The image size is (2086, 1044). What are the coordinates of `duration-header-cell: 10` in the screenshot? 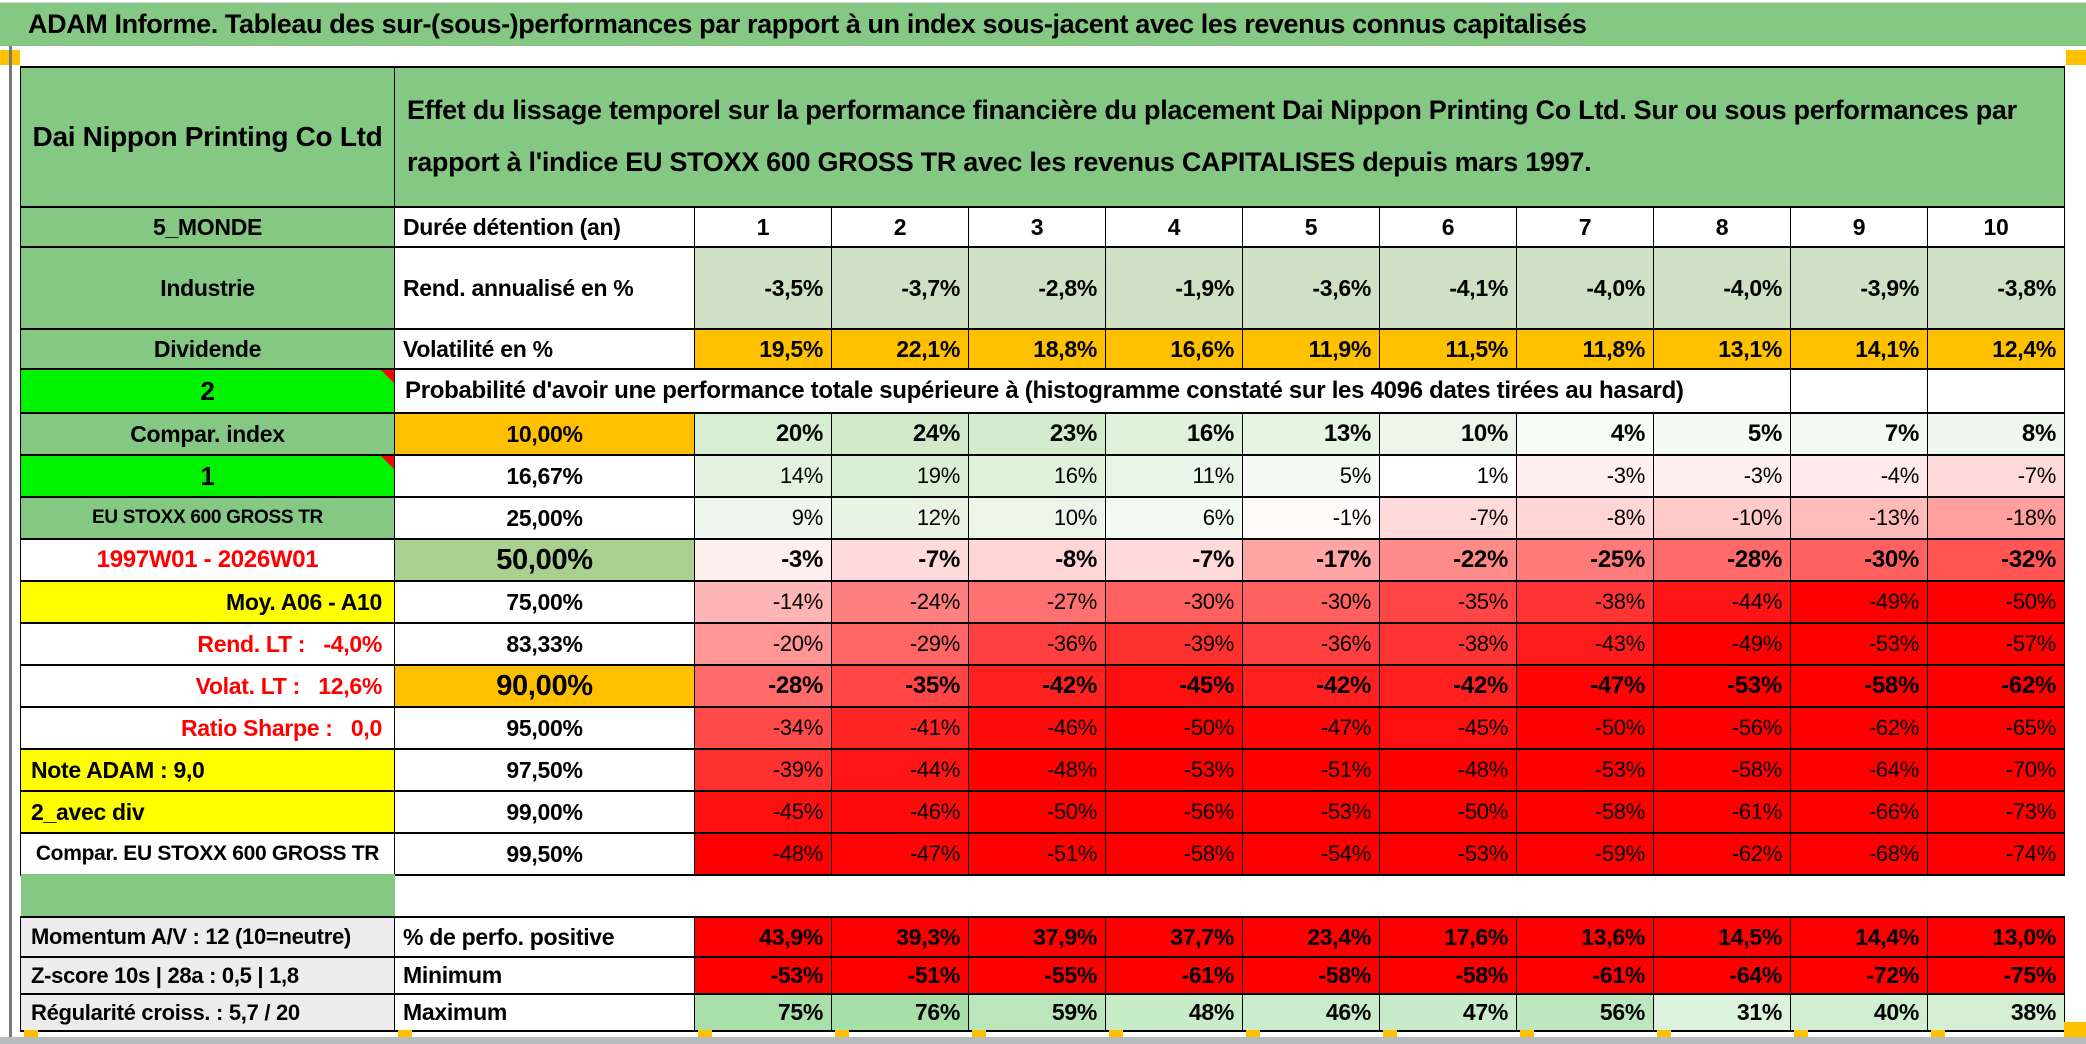 It's located at (1996, 228).